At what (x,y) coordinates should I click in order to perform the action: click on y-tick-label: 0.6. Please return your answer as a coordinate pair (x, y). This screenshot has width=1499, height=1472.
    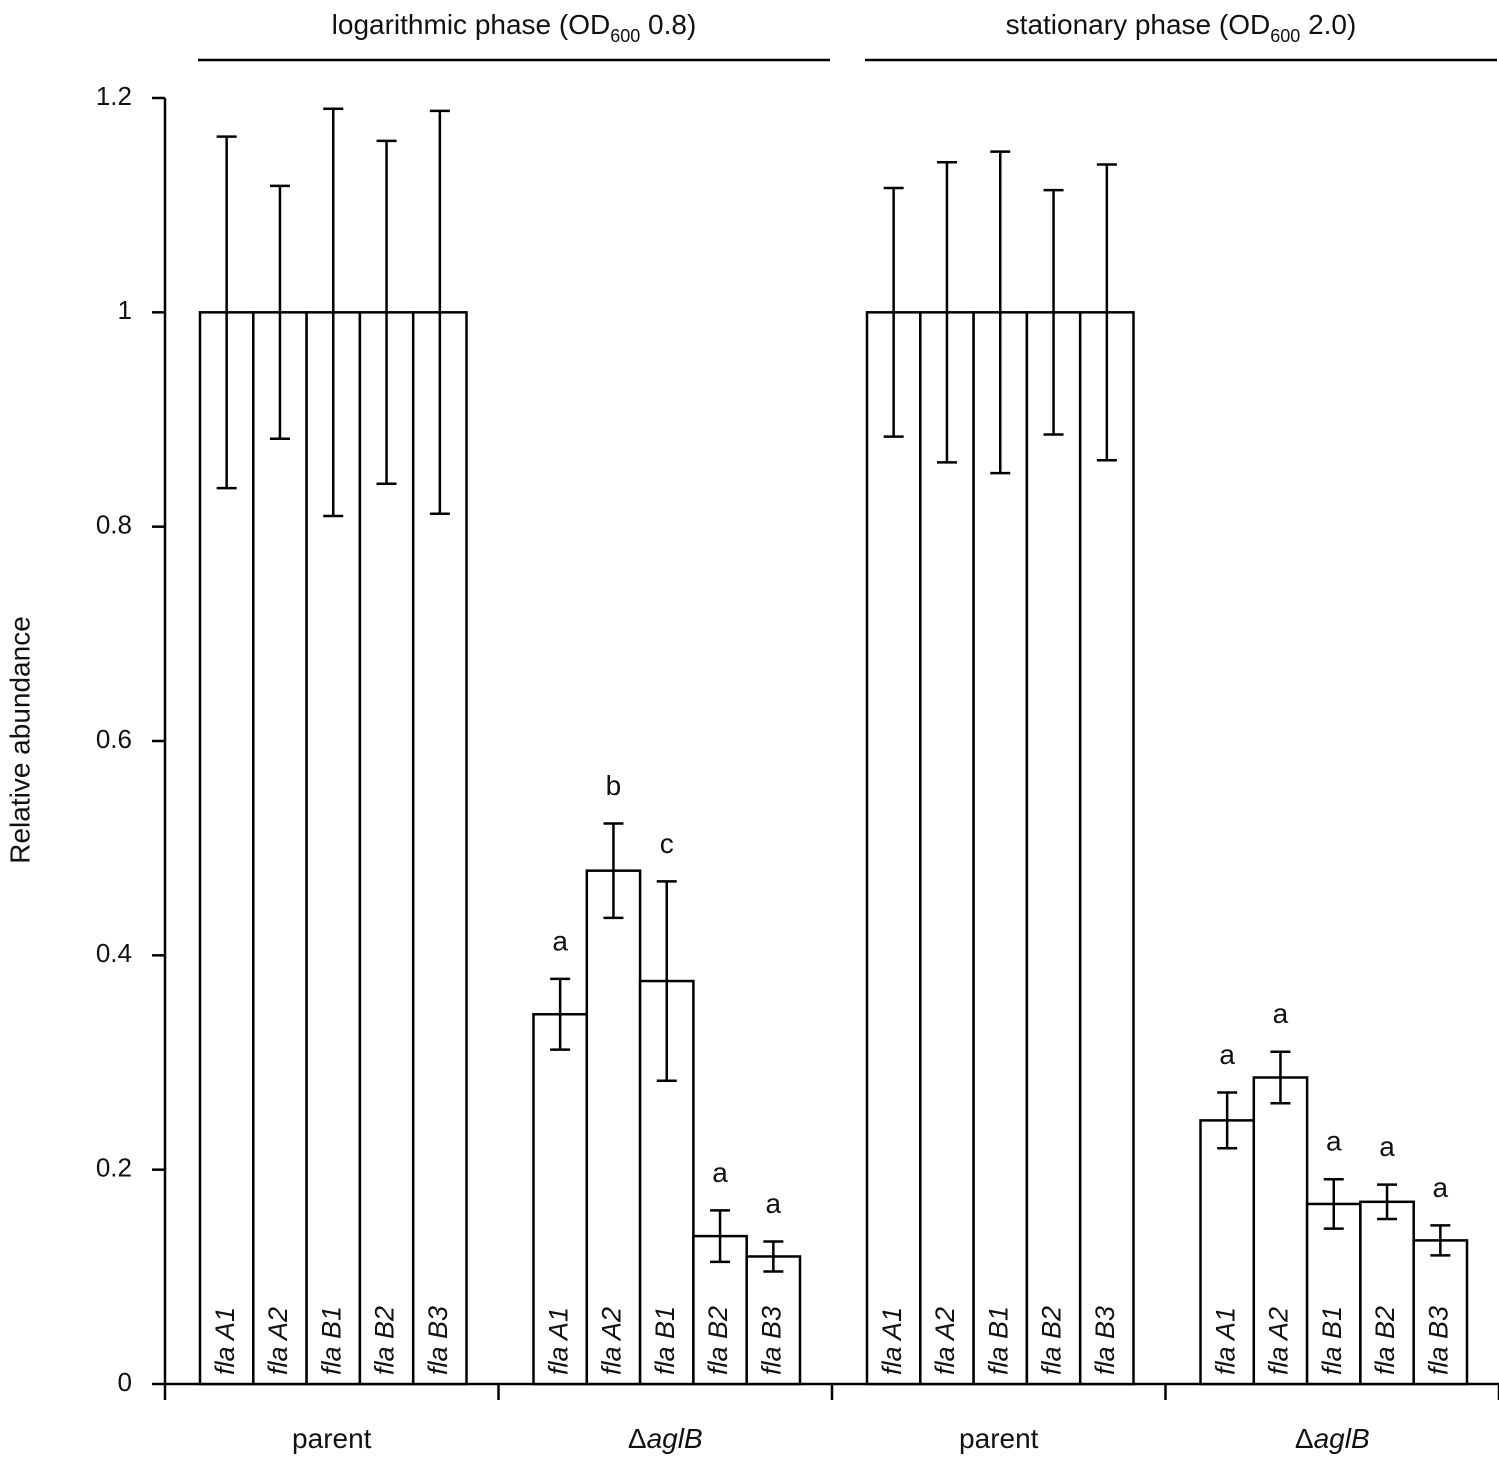
    Looking at the image, I should click on (114, 739).